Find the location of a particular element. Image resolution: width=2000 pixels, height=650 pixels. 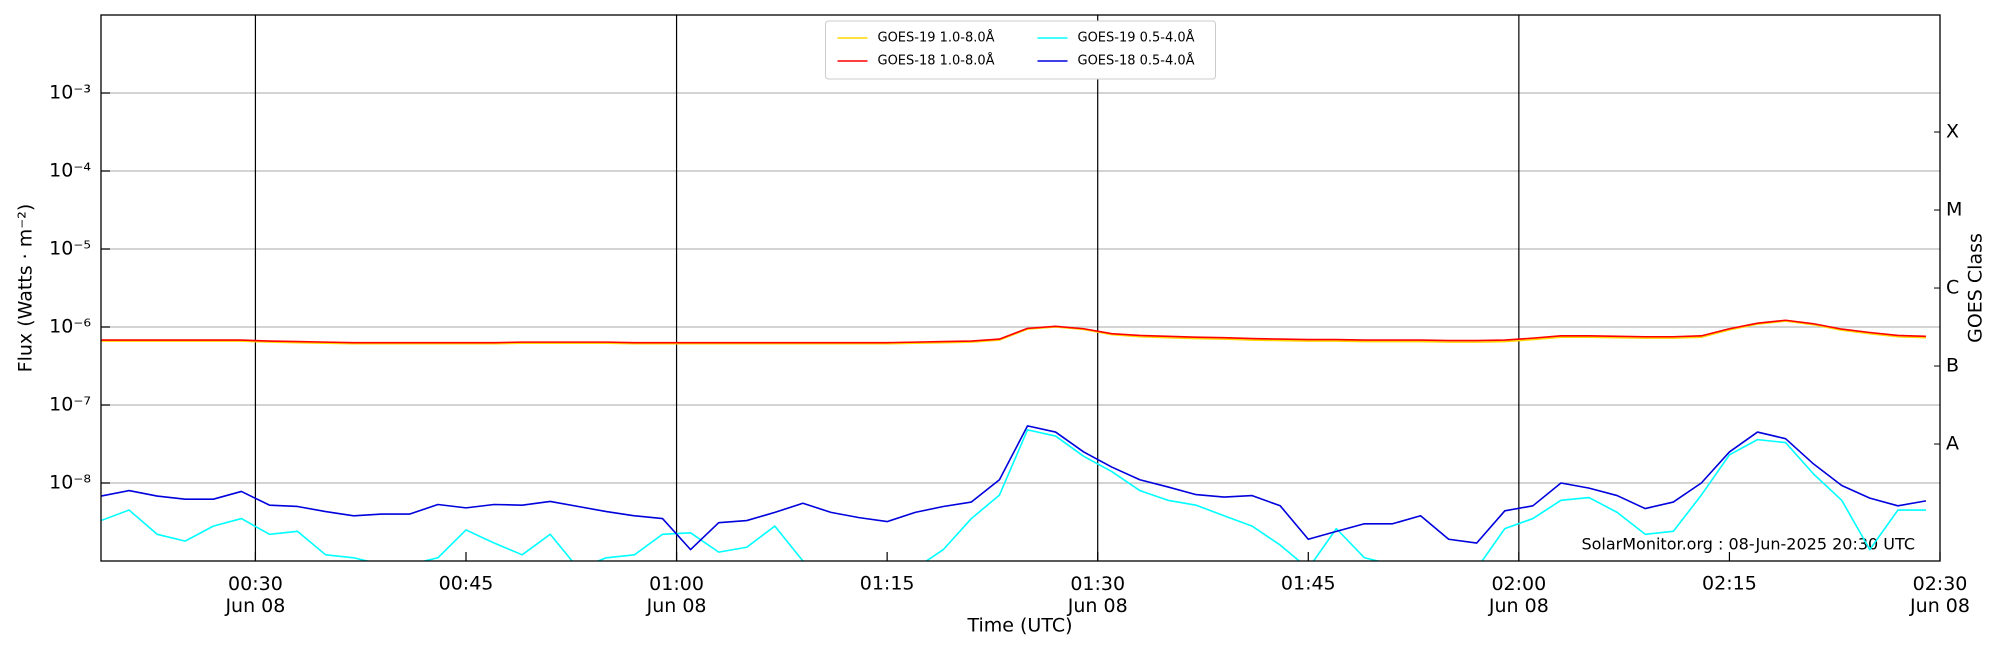

y2-tick-label: C is located at coordinates (1952, 288).